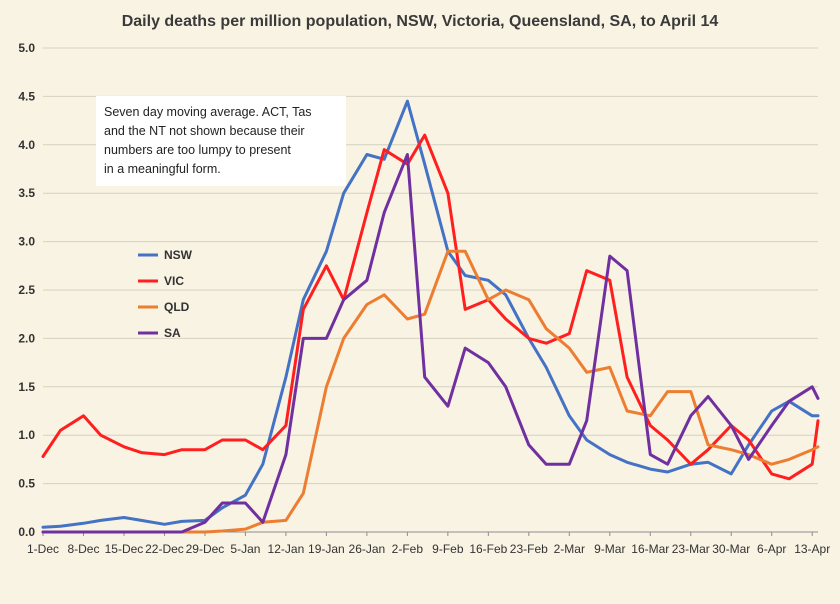 This screenshot has width=840, height=604. Describe the element at coordinates (367, 549) in the screenshot. I see `x-tick-label: 26-Jan` at that location.